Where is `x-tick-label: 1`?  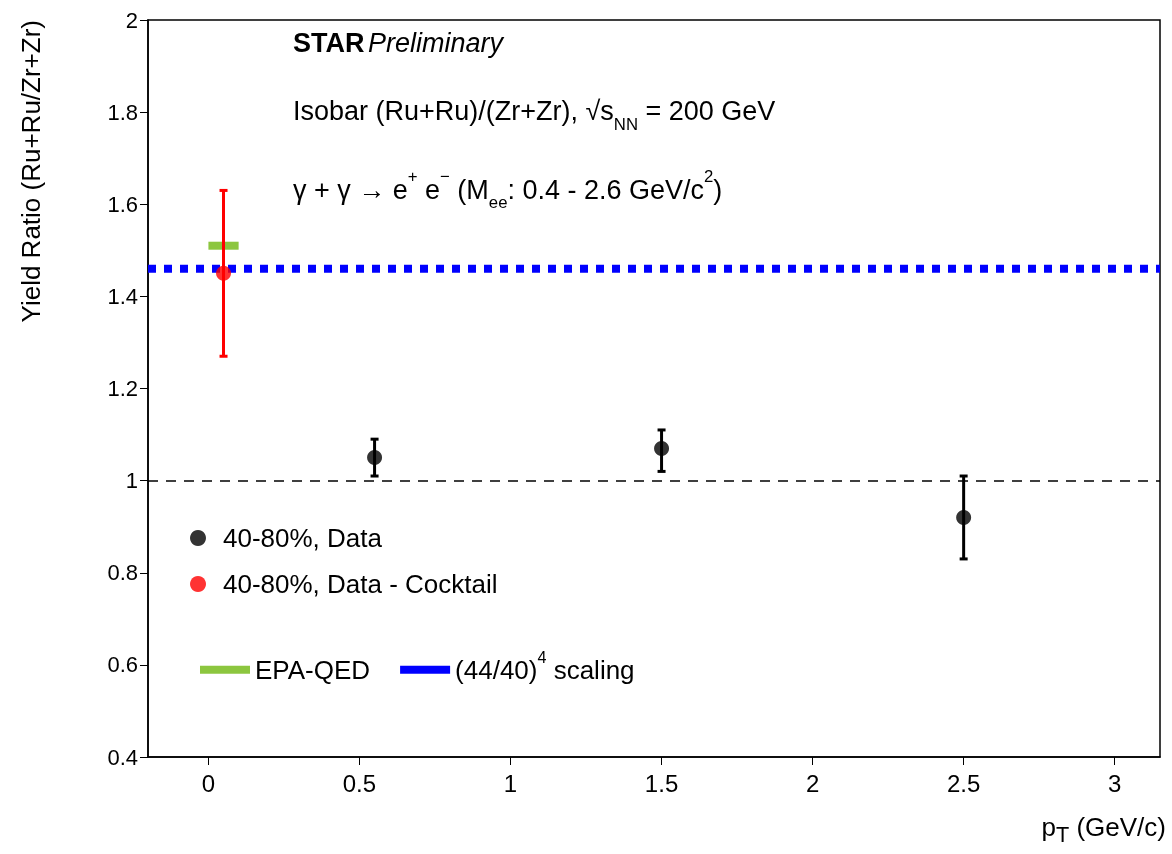
x-tick-label: 1 is located at coordinates (510, 783).